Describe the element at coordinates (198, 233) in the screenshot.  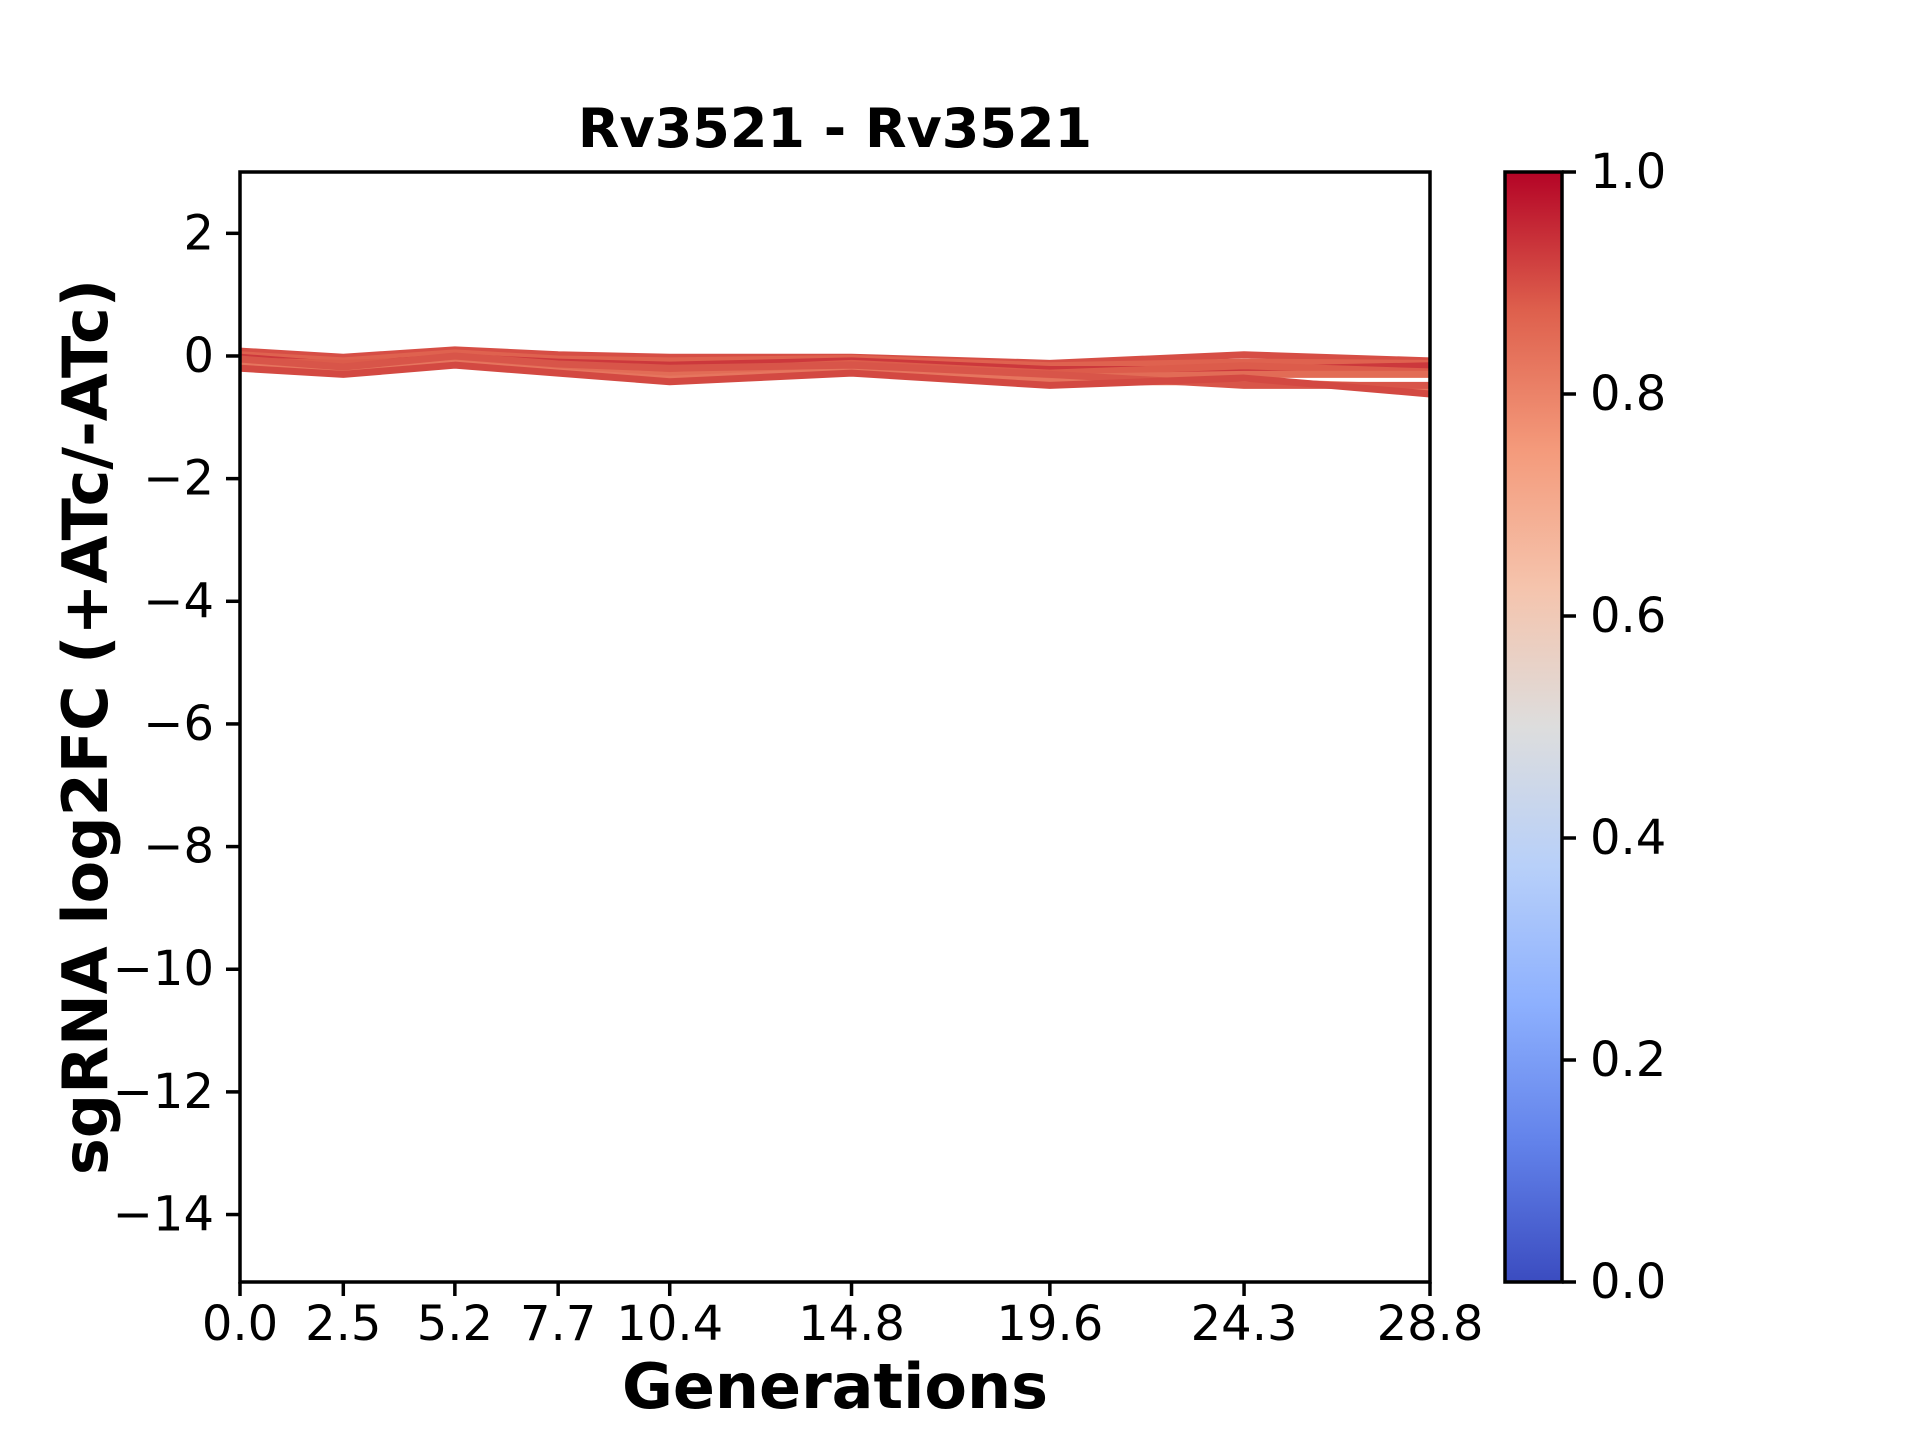
I see `y-tick-label: 2` at that location.